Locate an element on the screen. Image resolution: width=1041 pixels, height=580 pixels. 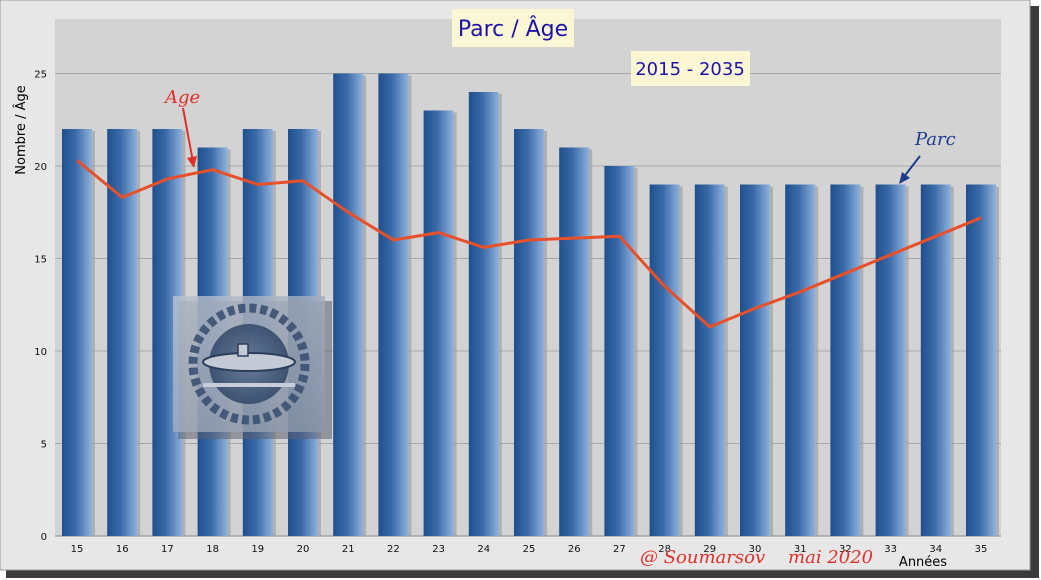
x-axis-label: Années is located at coordinates (923, 562).